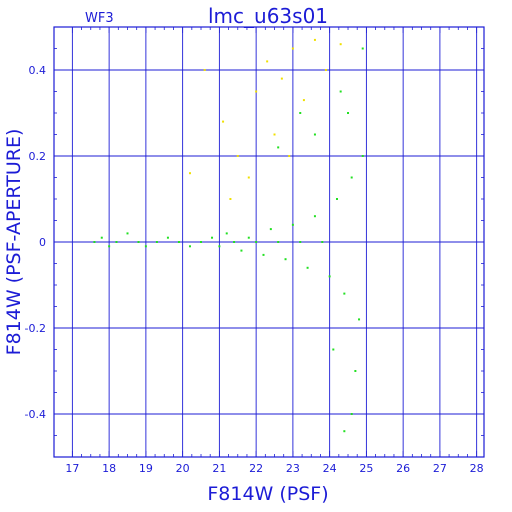 This screenshot has height=512, width=512. What do you see at coordinates (146, 468) in the screenshot?
I see `x-tick-label: 19` at bounding box center [146, 468].